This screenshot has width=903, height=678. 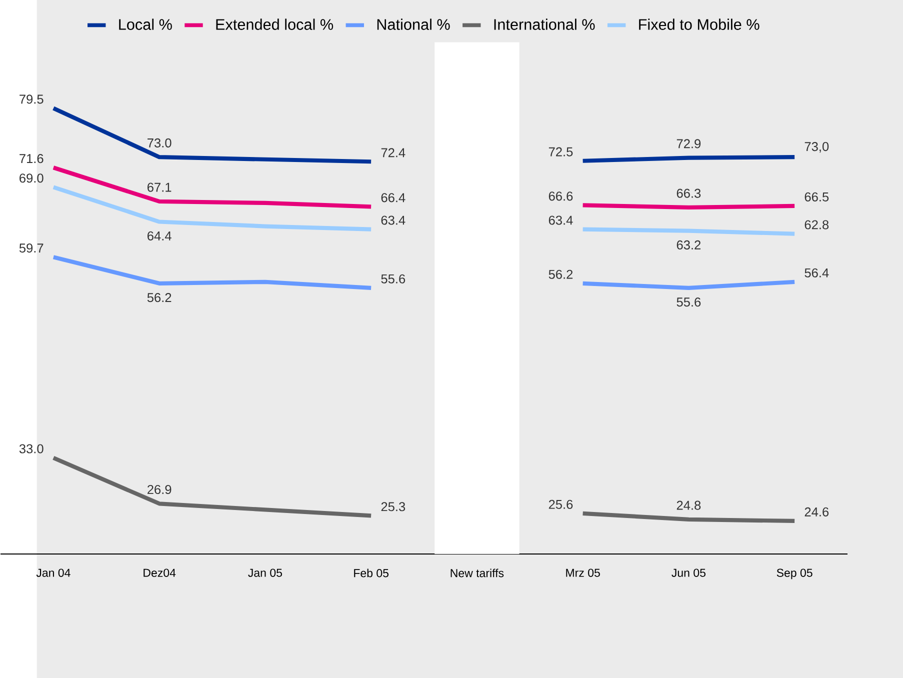 I want to click on x-tick-label: Jan 04, so click(x=53, y=572).